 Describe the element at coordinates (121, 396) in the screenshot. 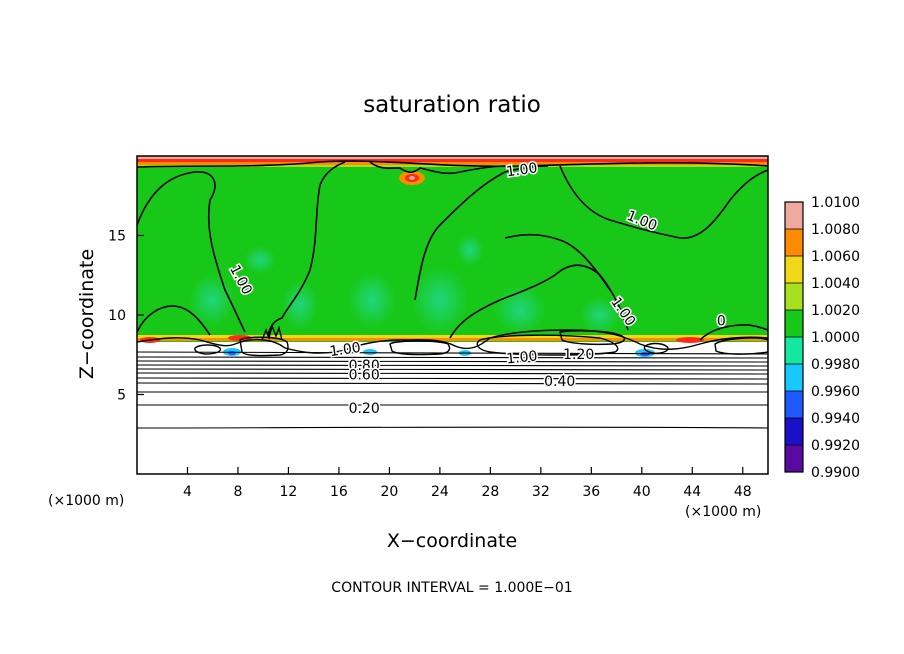

I see `y-tick-label: 5` at that location.